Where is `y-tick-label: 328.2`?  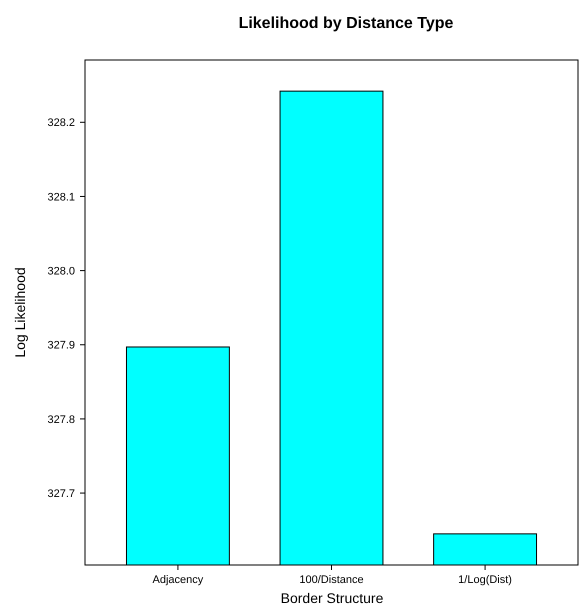
y-tick-label: 328.2 is located at coordinates (61, 123).